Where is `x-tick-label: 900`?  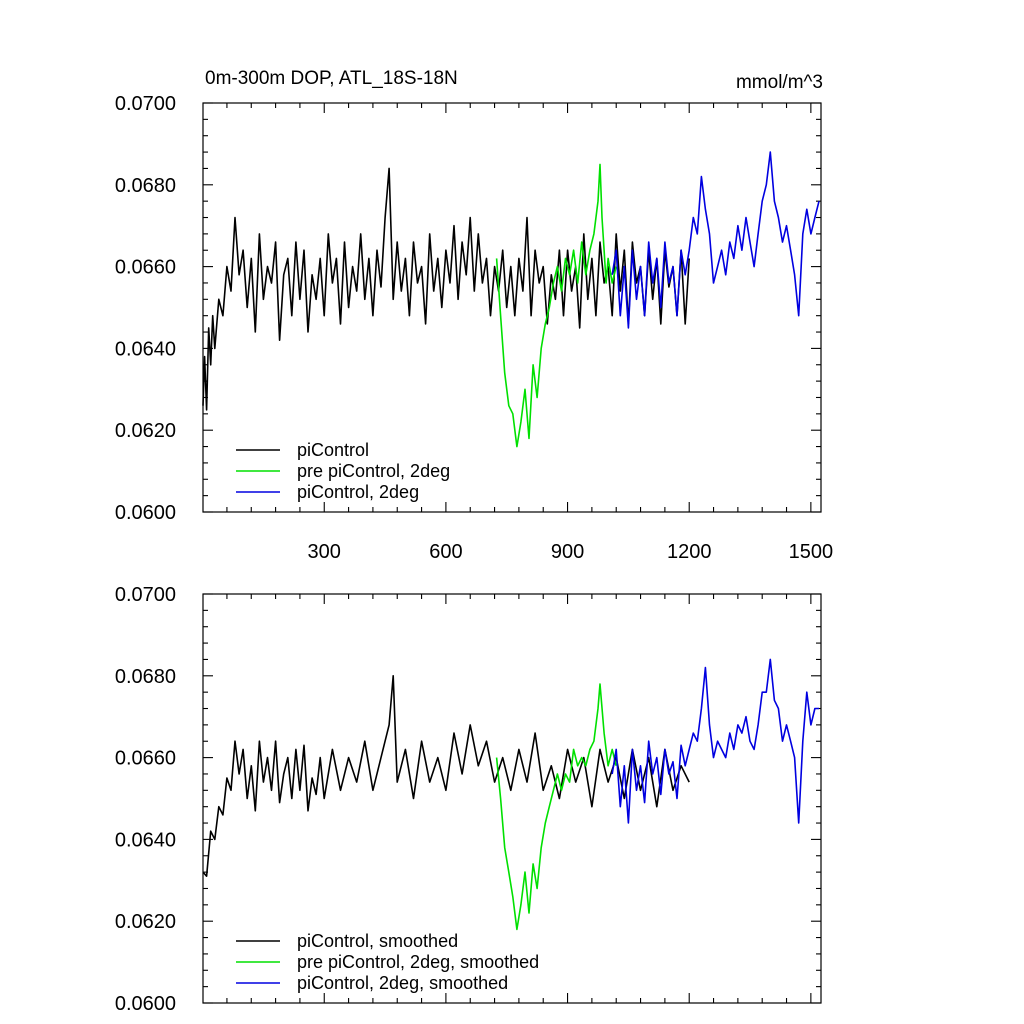
x-tick-label: 900 is located at coordinates (567, 552).